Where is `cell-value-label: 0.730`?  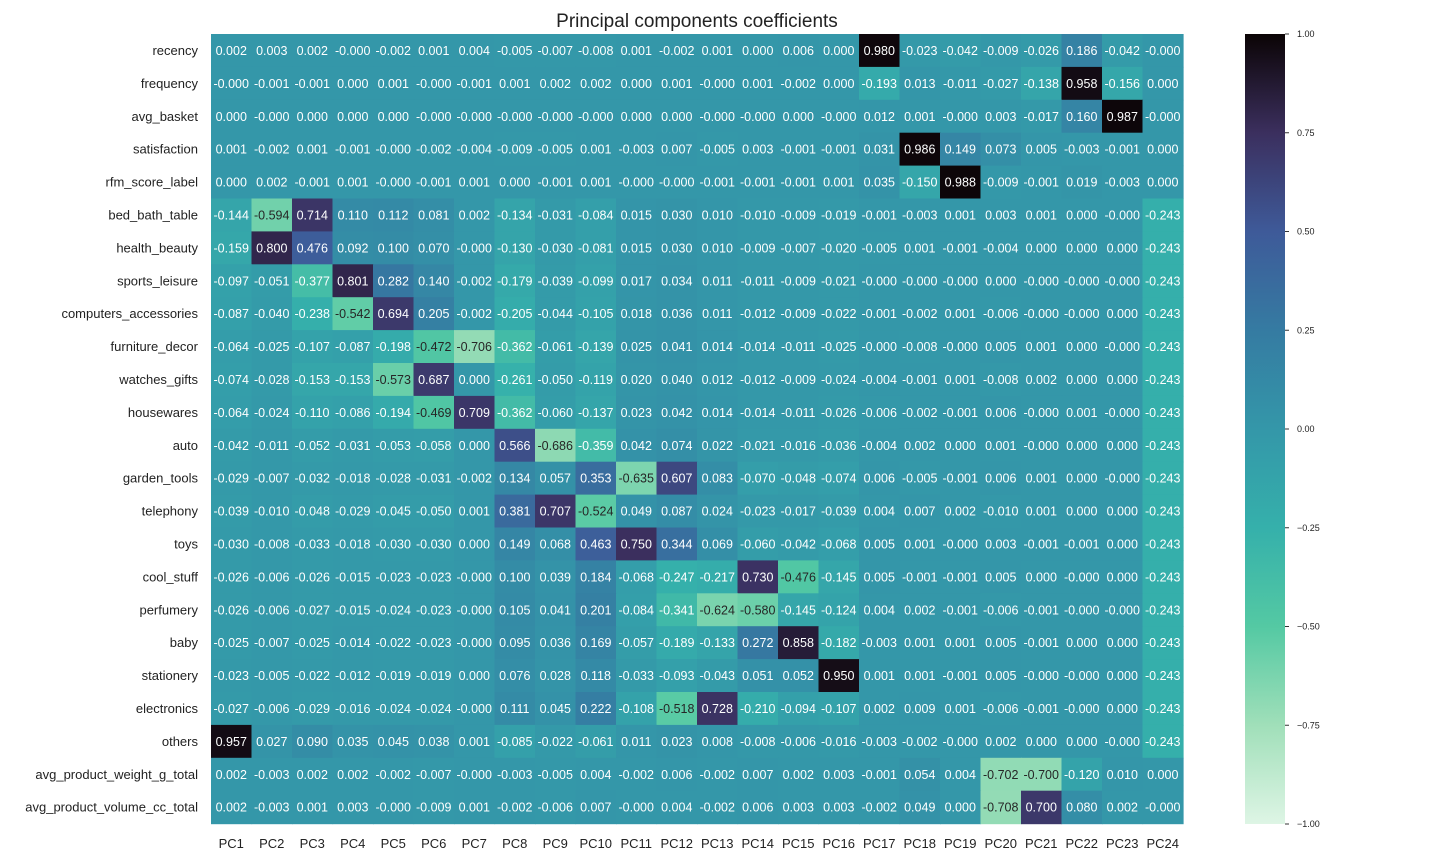 cell-value-label: 0.730 is located at coordinates (757, 577).